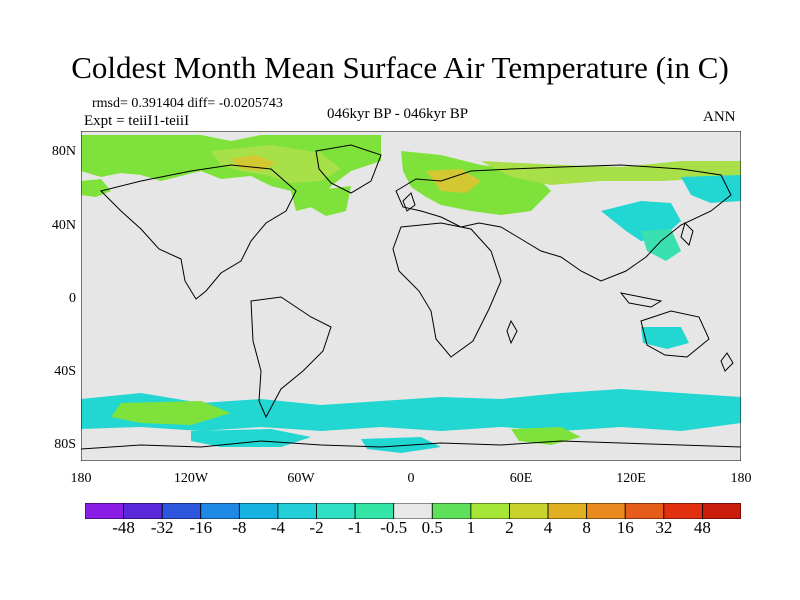 The height and width of the screenshot is (600, 800). I want to click on coast-antarctica, so click(411, 445).